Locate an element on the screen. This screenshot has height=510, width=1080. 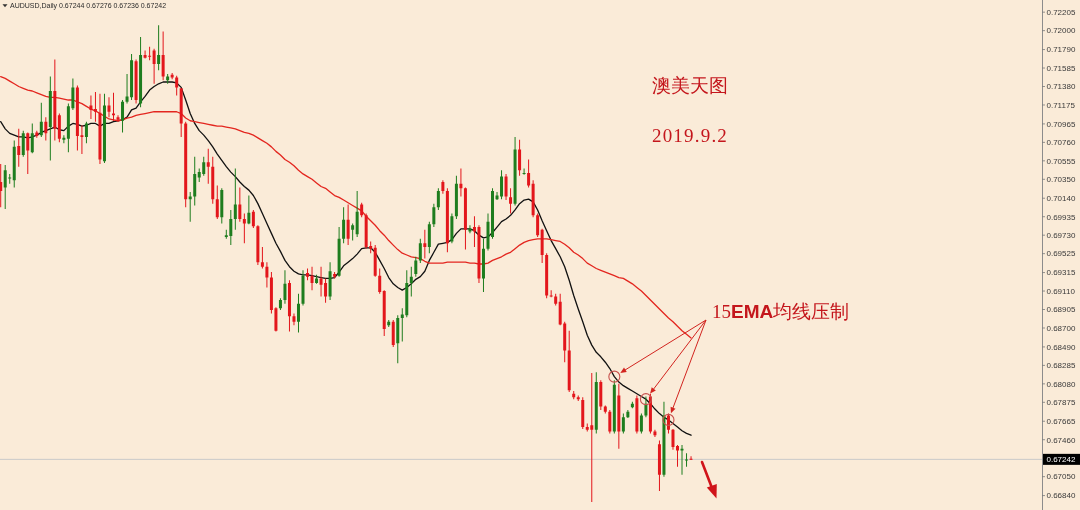
y-tick-label: 0.70350 is located at coordinates (1061, 180).